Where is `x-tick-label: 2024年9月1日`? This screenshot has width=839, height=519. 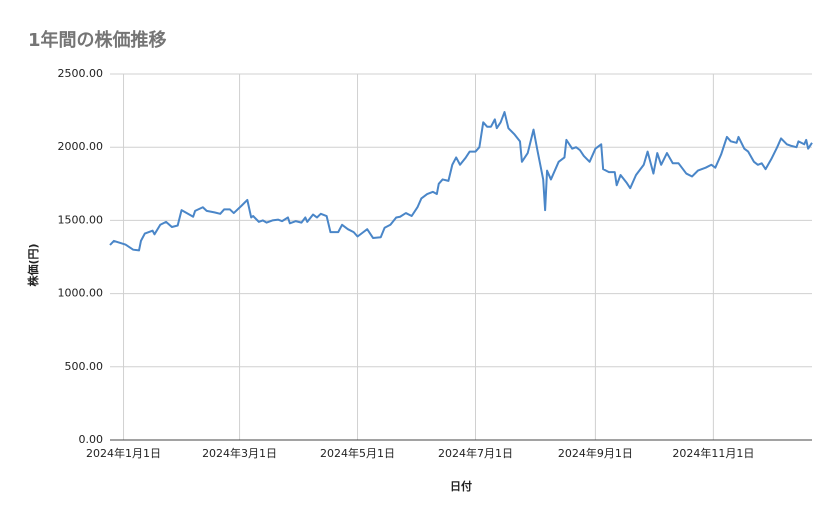
x-tick-label: 2024年9月1日 is located at coordinates (595, 453).